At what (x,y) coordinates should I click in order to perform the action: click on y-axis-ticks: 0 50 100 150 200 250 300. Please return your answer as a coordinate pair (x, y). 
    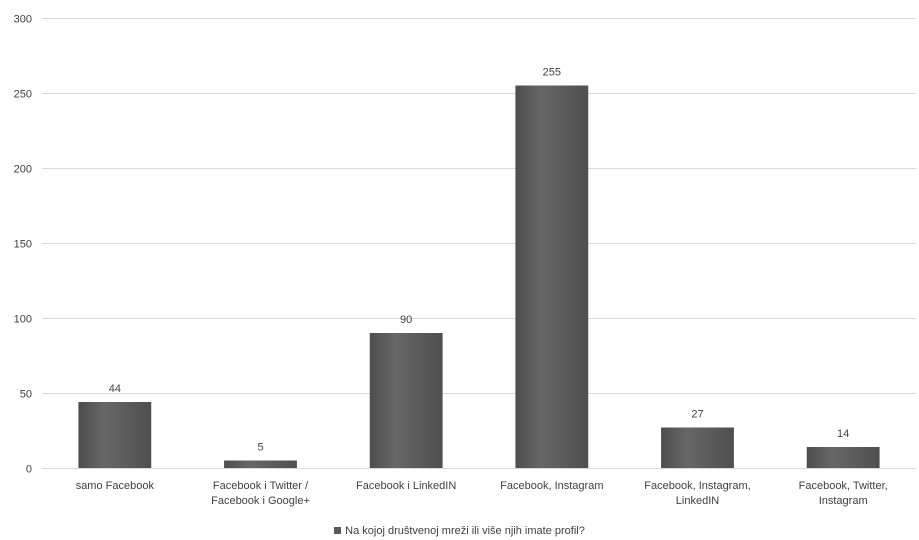
    Looking at the image, I should click on (23, 245).